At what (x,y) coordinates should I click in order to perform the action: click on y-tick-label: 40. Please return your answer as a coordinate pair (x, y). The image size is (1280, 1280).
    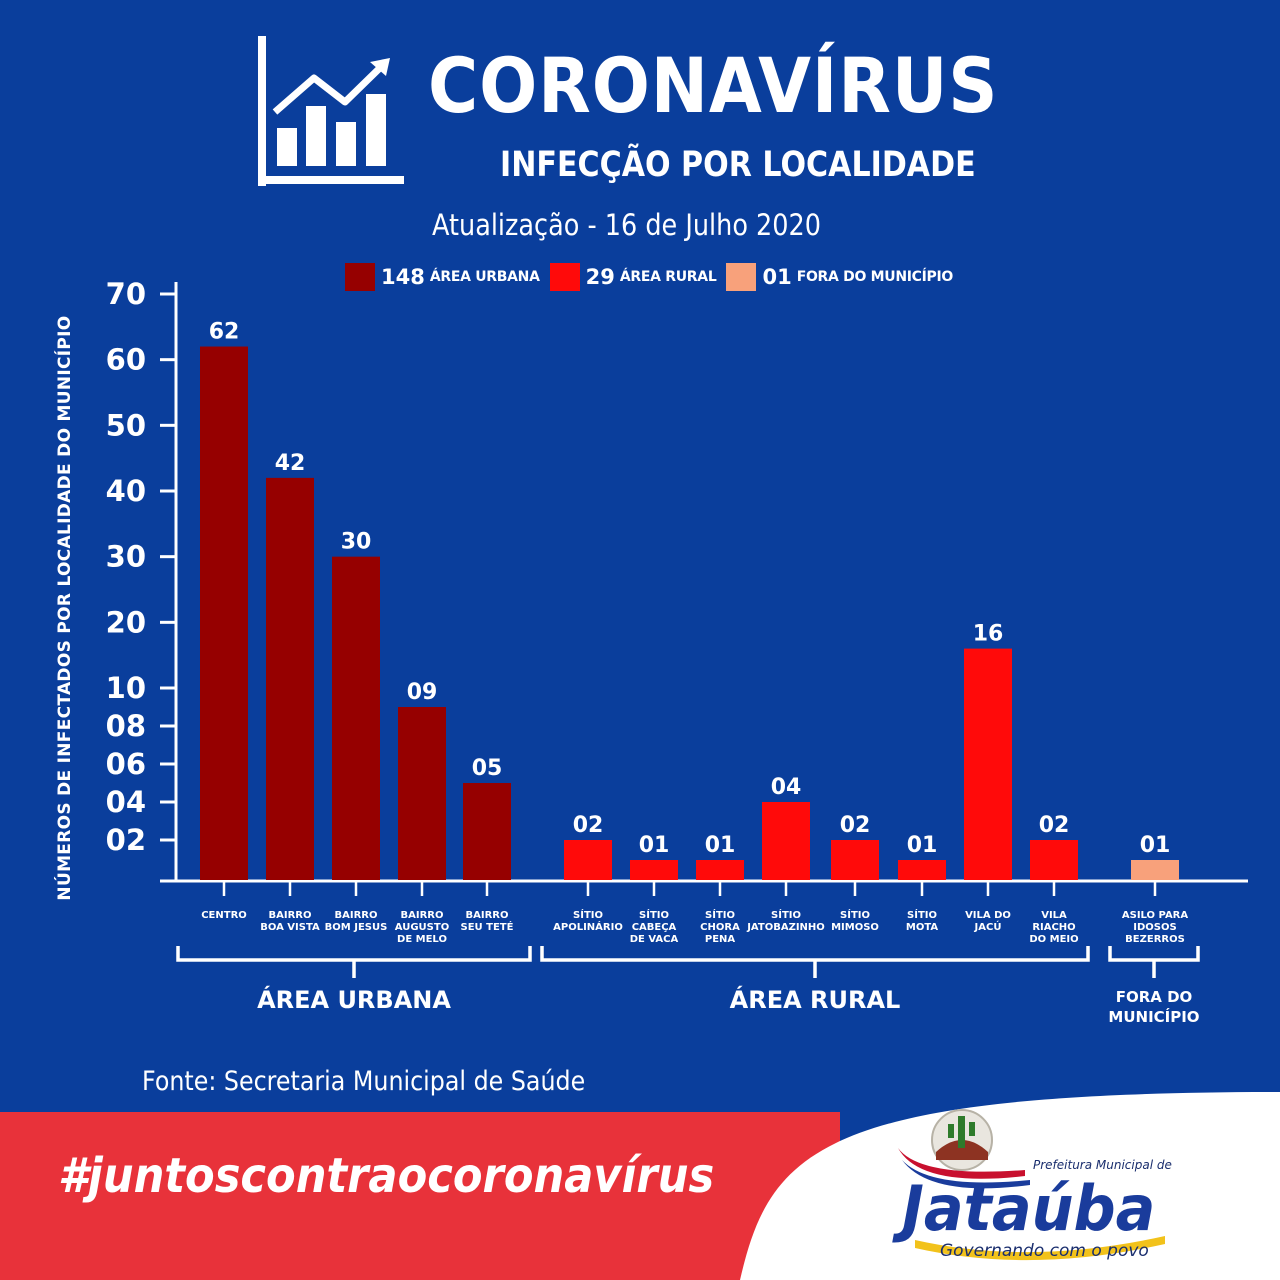
    Looking at the image, I should click on (126, 491).